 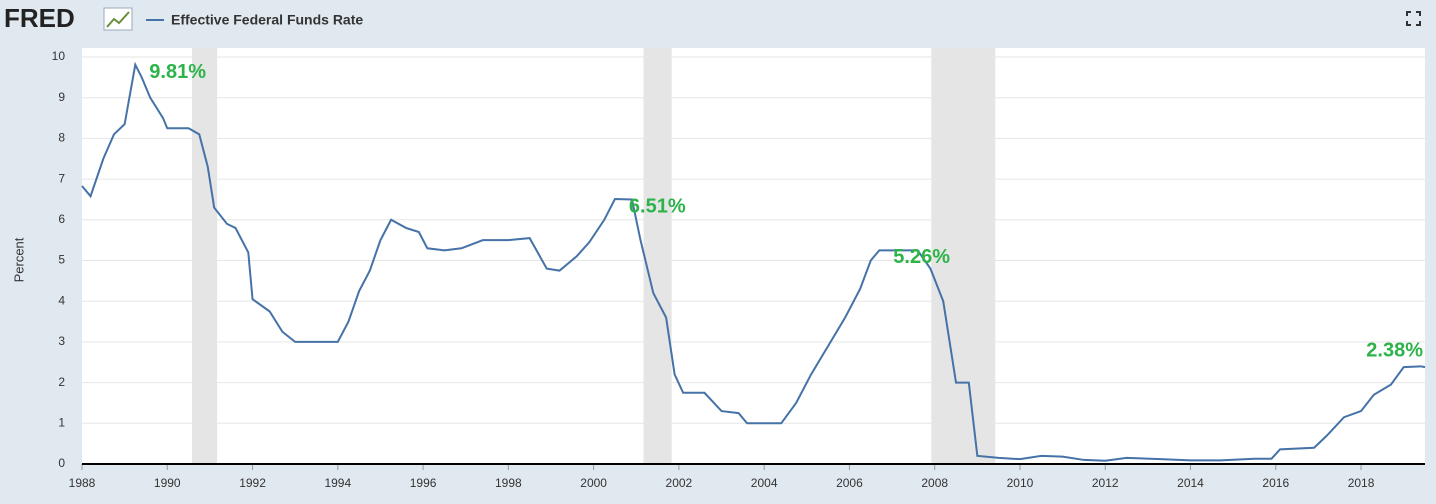 What do you see at coordinates (1190, 483) in the screenshot?
I see `x-tick-label: 2014` at bounding box center [1190, 483].